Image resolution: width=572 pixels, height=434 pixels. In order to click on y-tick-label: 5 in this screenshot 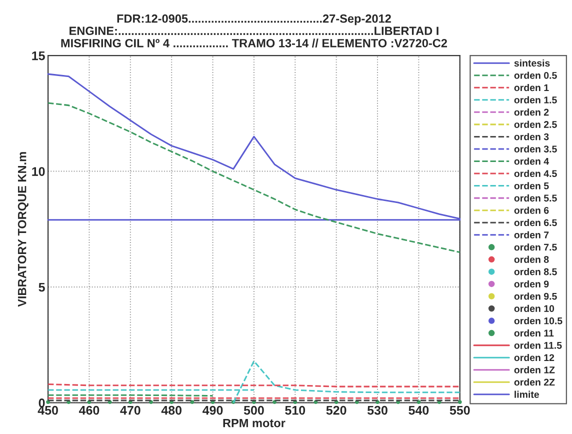, I will do `click(41, 287)`.